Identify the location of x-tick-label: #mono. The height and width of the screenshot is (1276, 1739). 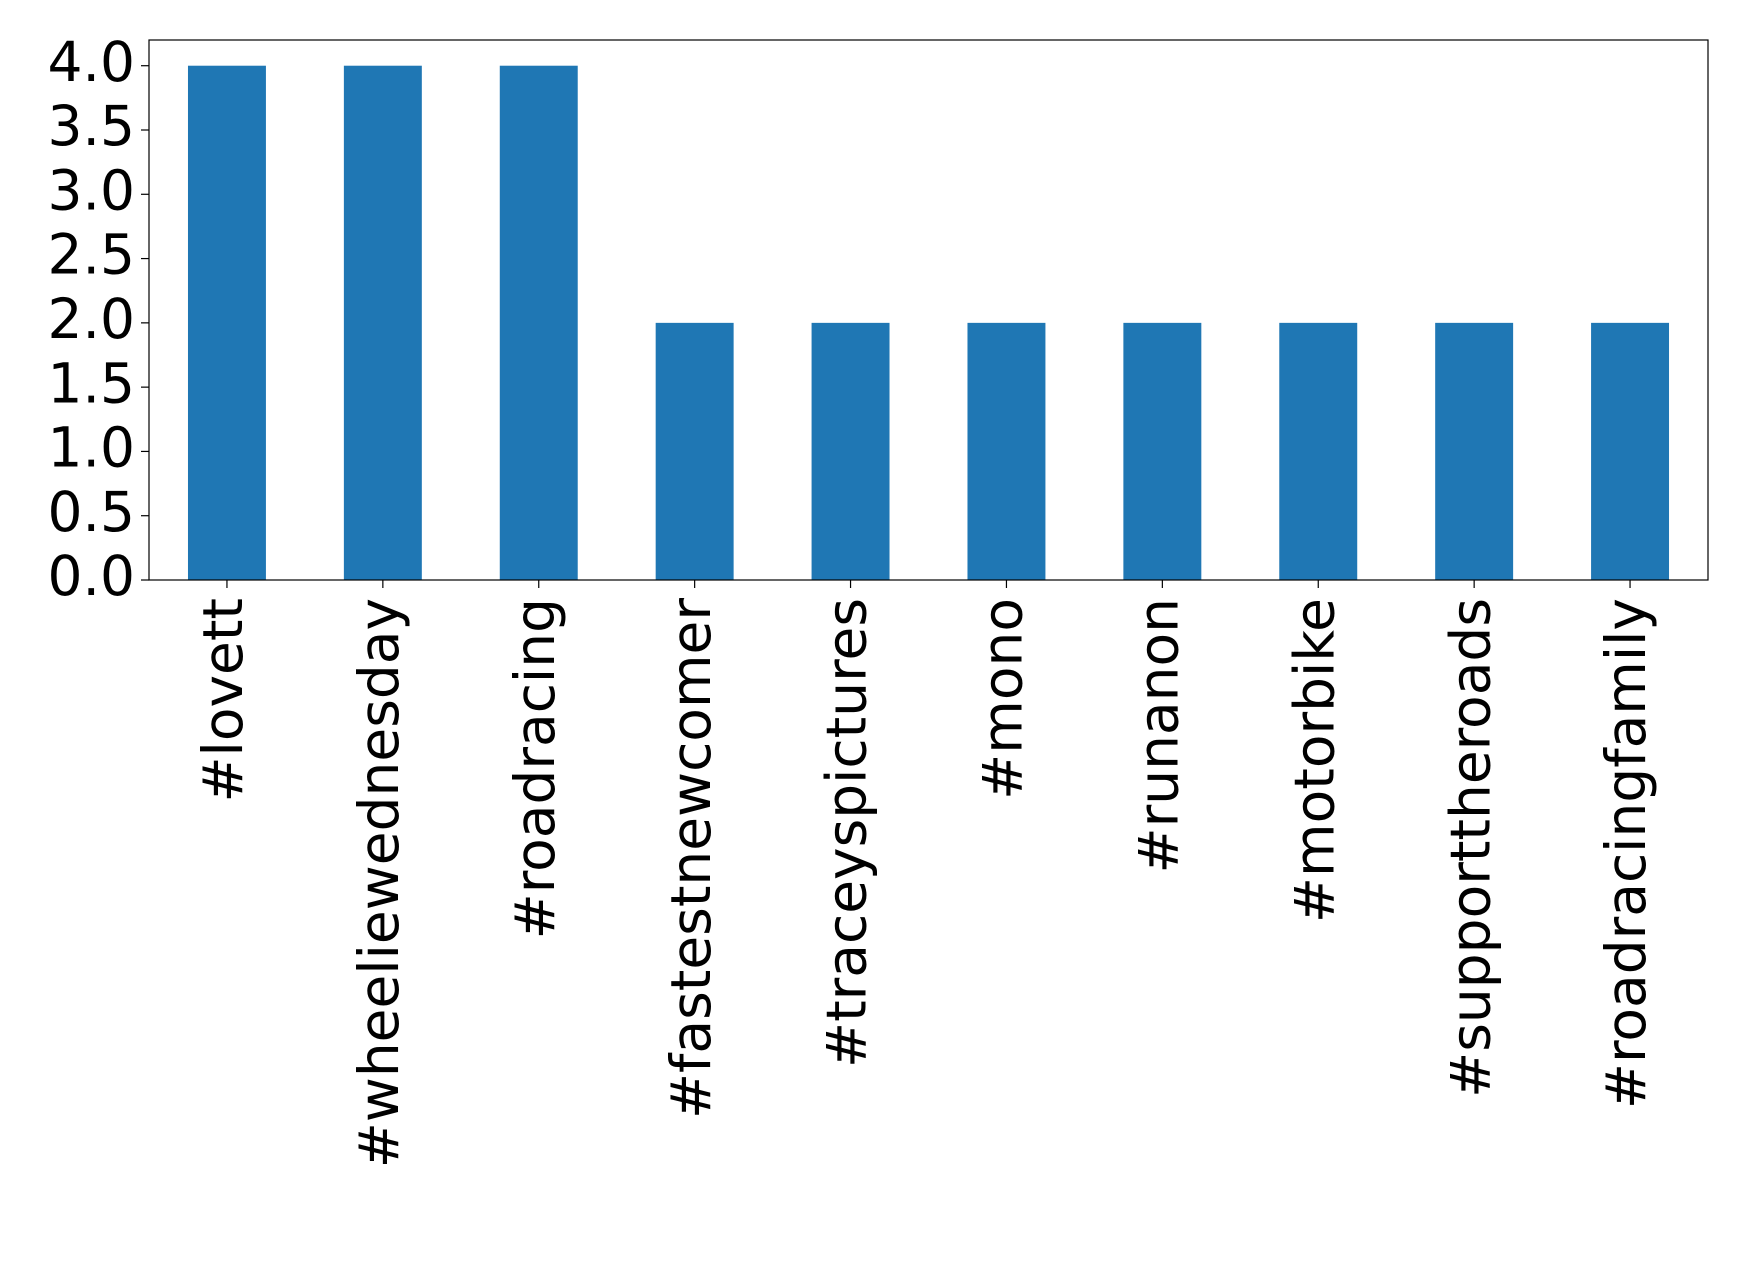
(1003, 699).